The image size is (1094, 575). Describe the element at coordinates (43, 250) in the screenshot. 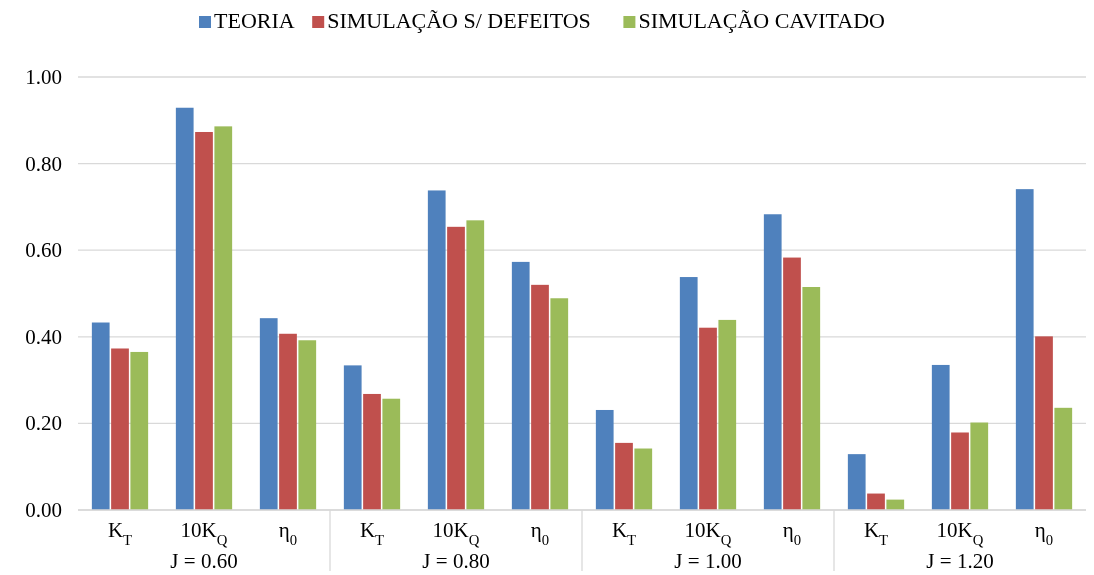

I see `y-tick-label: 0.60` at that location.